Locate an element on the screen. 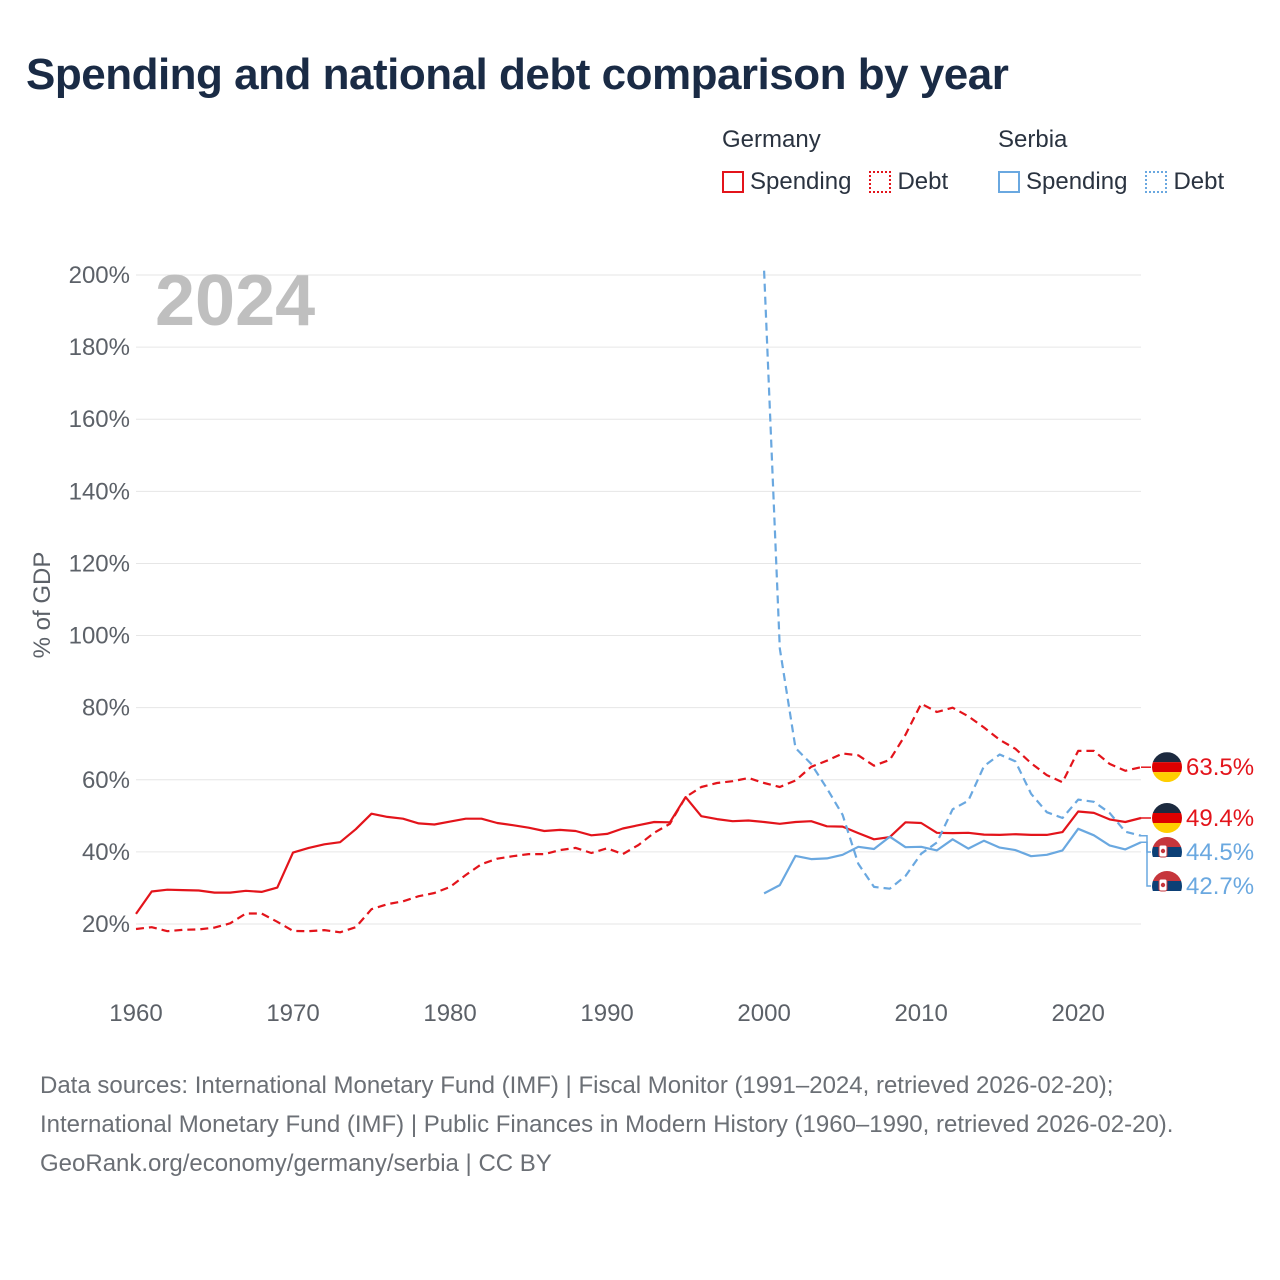 This screenshot has width=1280, height=1280. x-tick-label: 1970 is located at coordinates (292, 1013).